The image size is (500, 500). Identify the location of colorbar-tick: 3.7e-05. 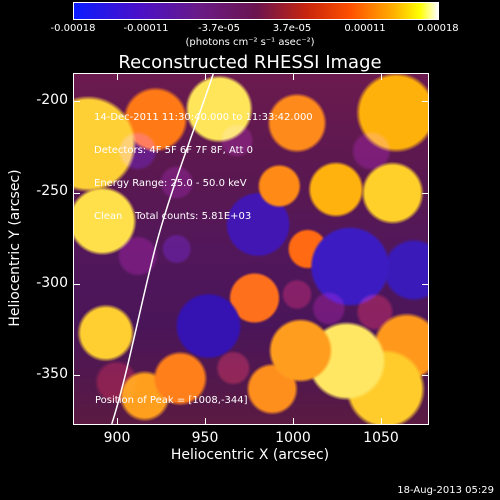
(292, 28).